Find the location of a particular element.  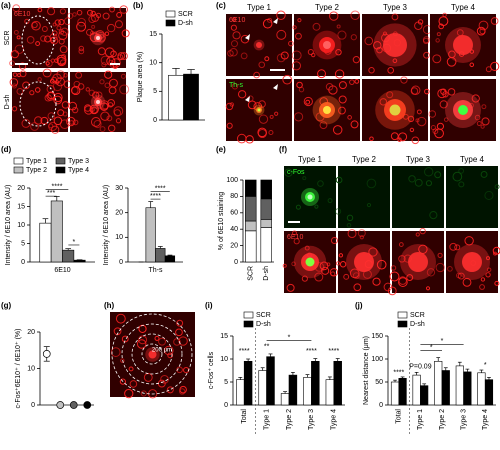

y-tick-label: 50 is located at coordinates (379, 382).